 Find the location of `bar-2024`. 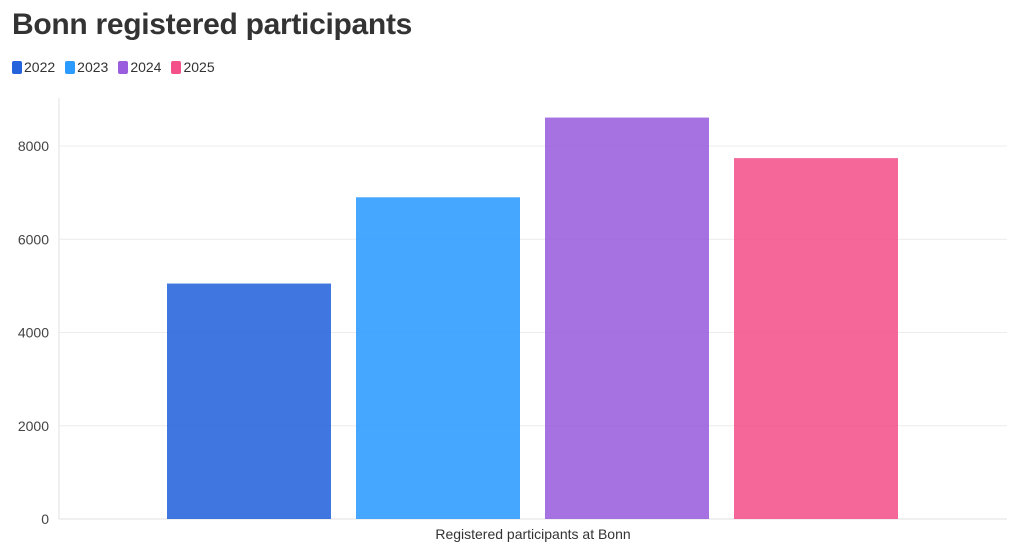

bar-2024 is located at coordinates (627, 318).